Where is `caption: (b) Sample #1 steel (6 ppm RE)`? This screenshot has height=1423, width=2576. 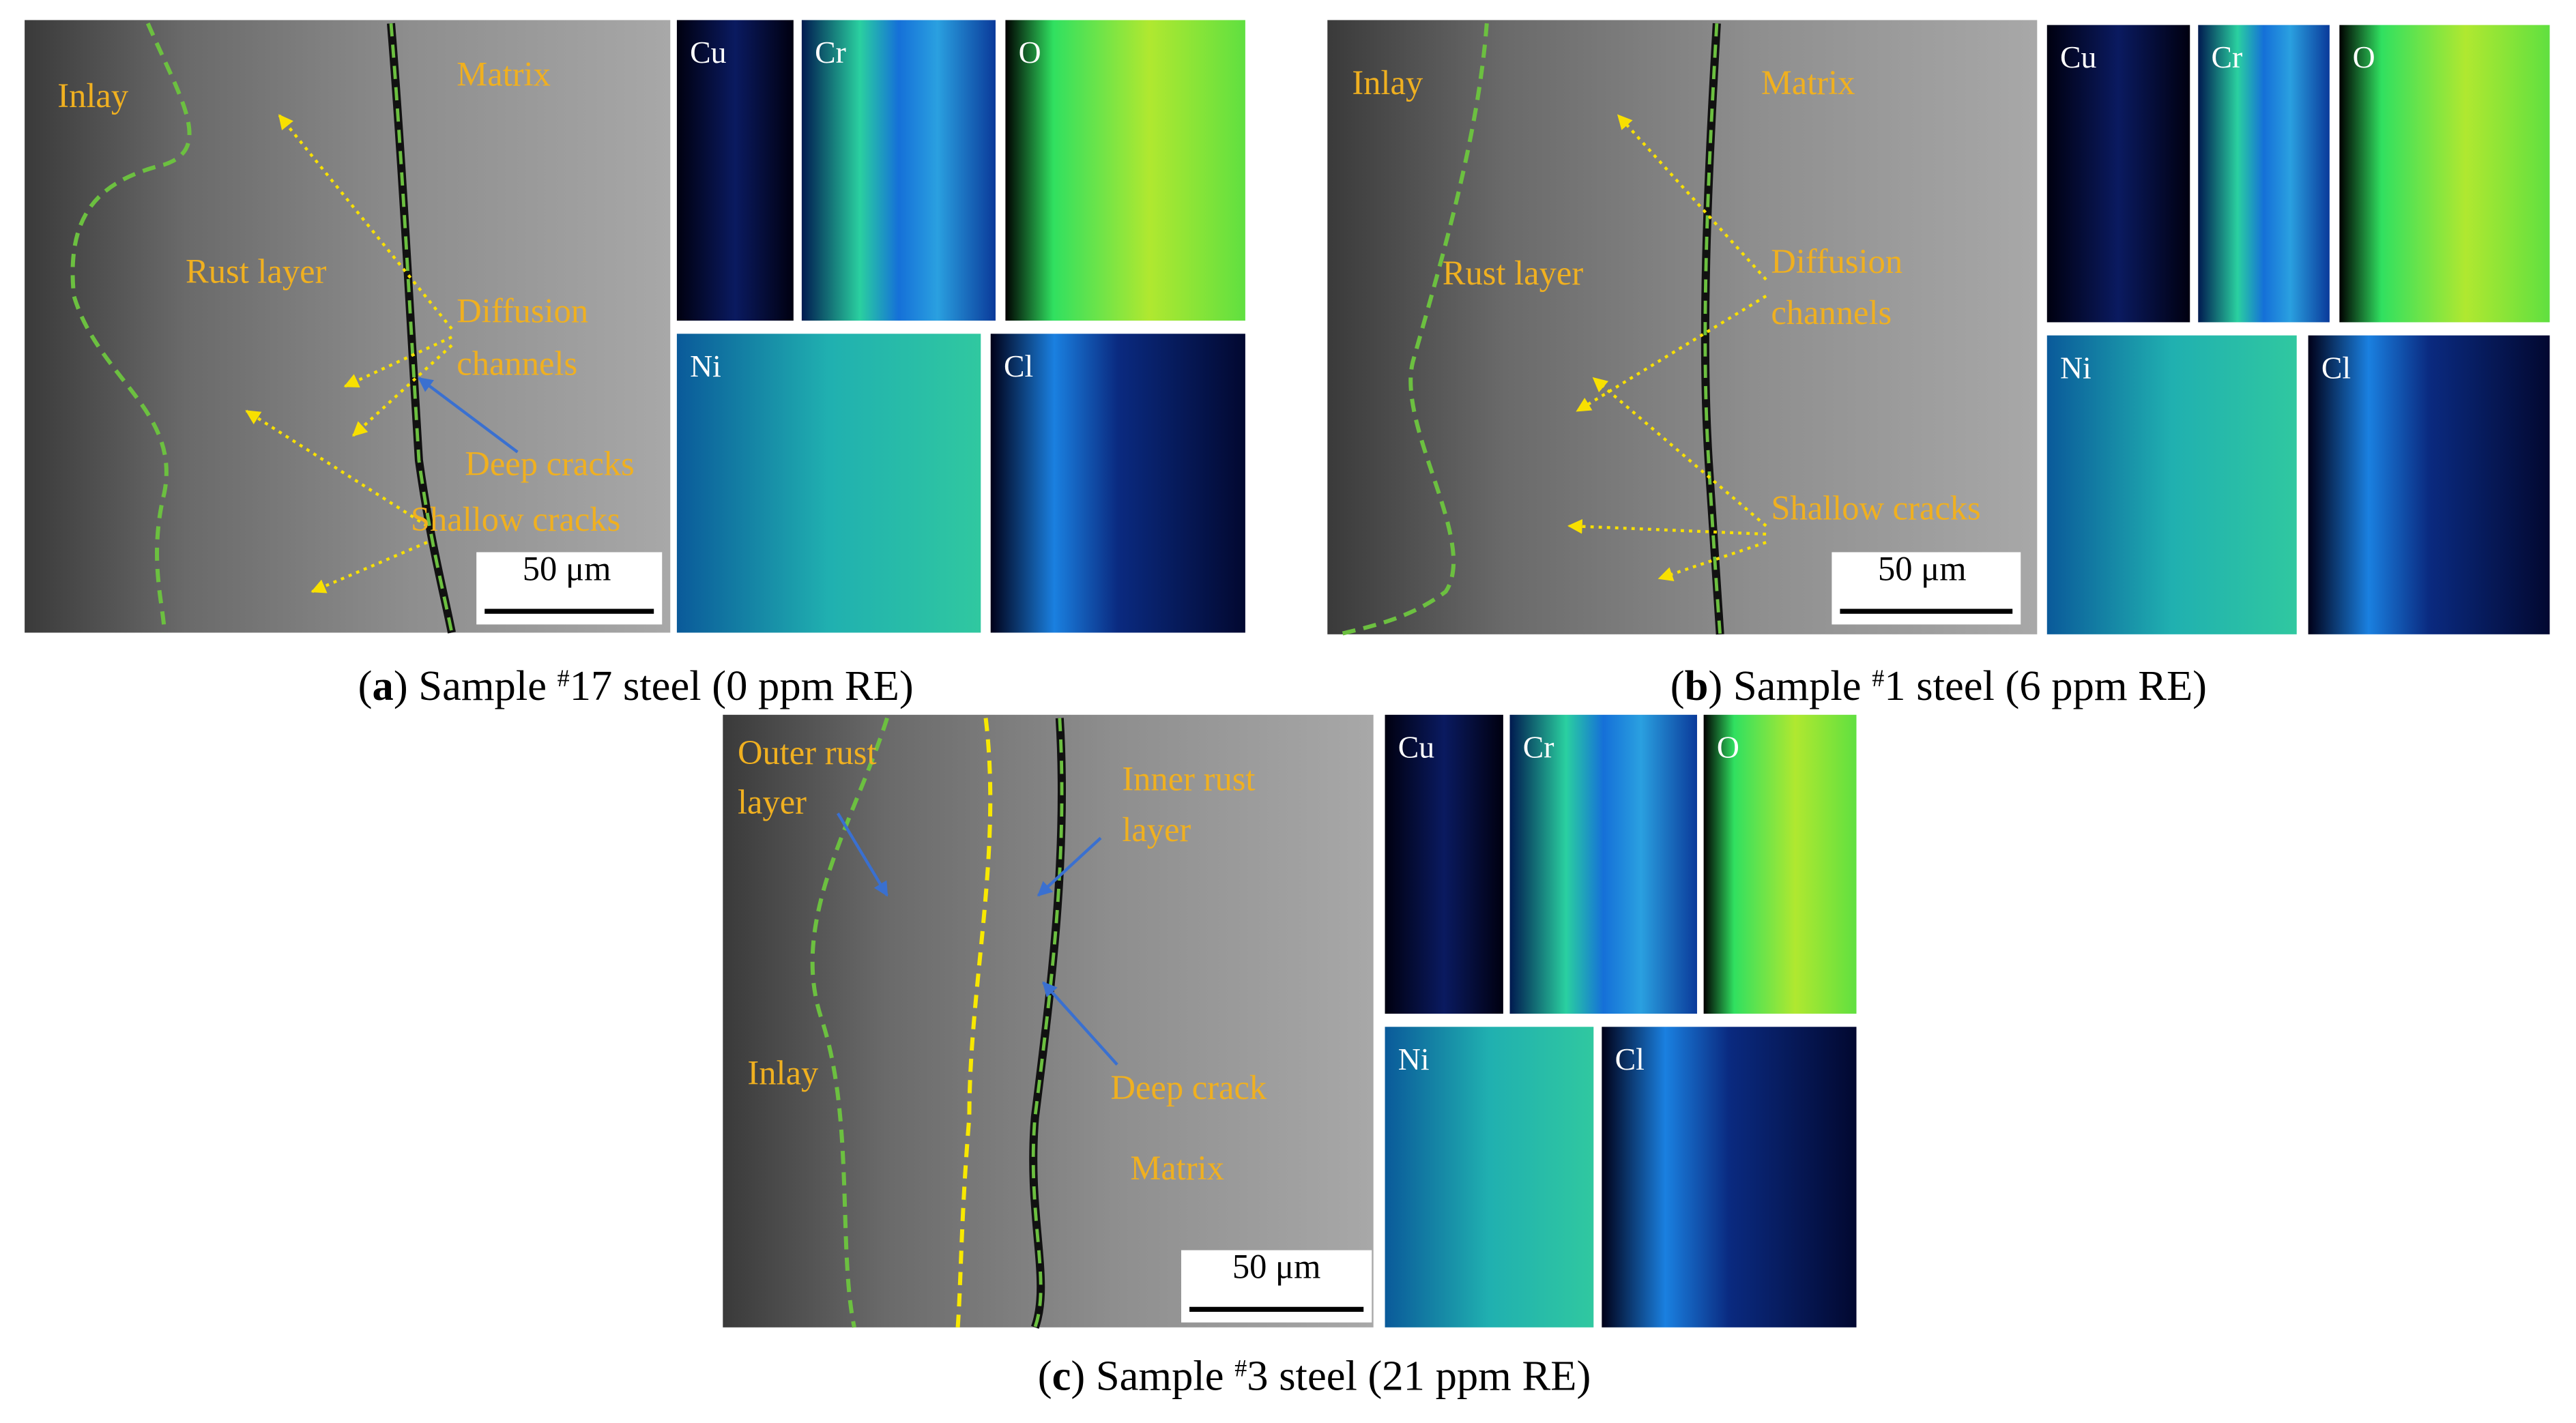 caption: (b) Sample #1 steel (6 ppm RE) is located at coordinates (1938, 685).